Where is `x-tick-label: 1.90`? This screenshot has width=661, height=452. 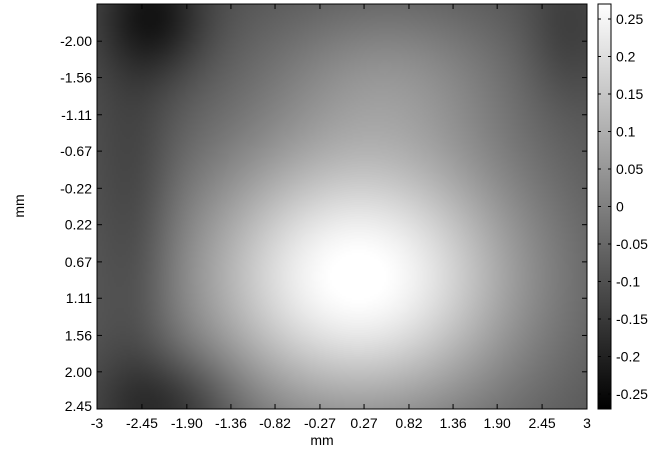
x-tick-label: 1.90 is located at coordinates (497, 423).